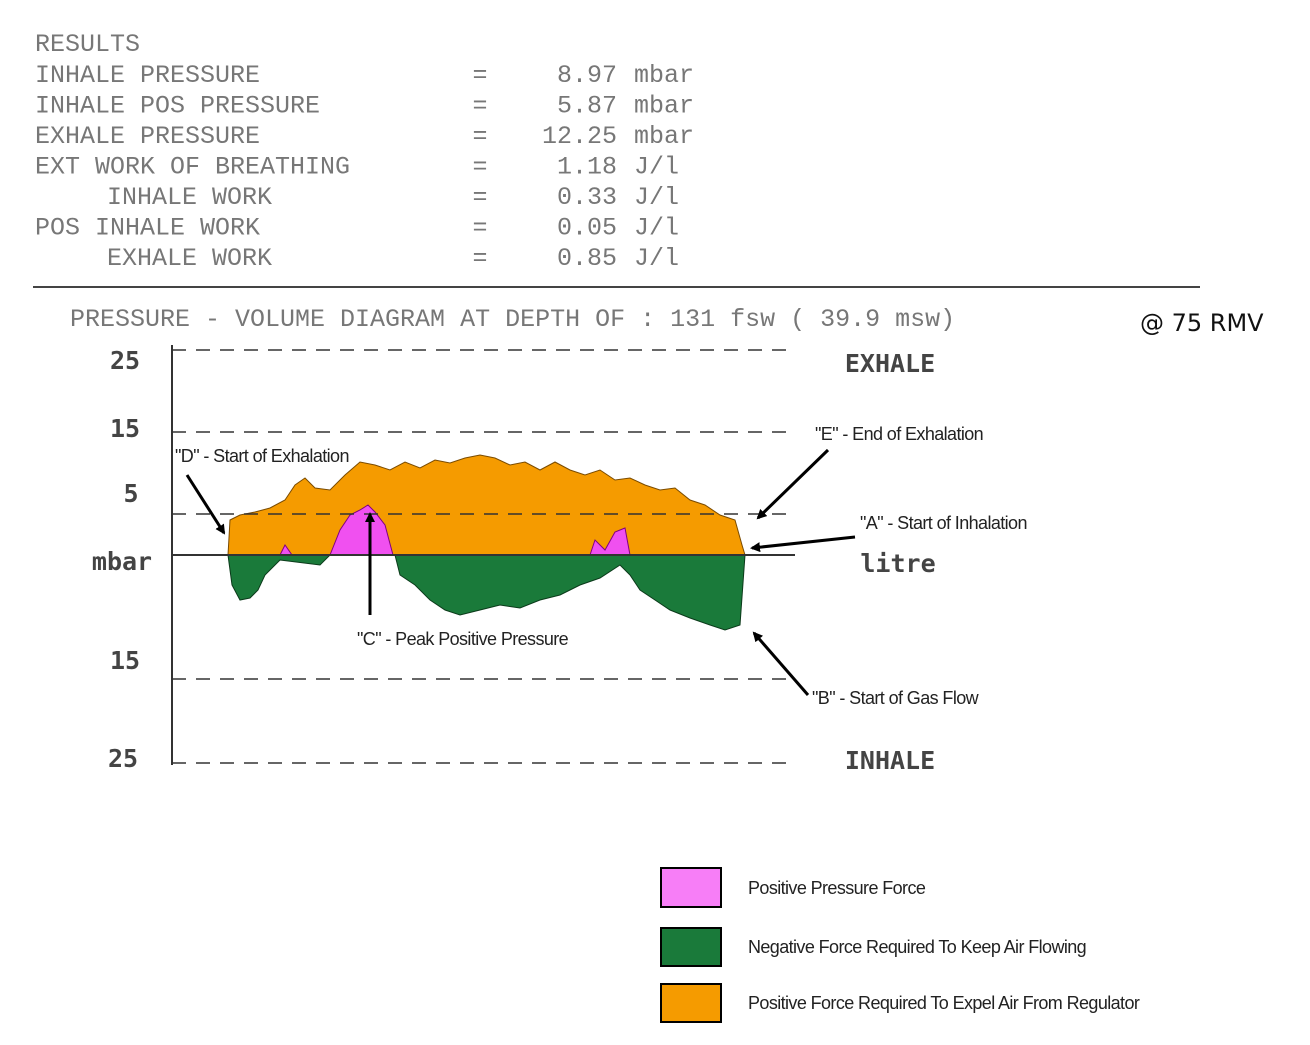 The image size is (1310, 1045). What do you see at coordinates (177, 106) in the screenshot?
I see `result-label: INHALE POS PRESSURE` at bounding box center [177, 106].